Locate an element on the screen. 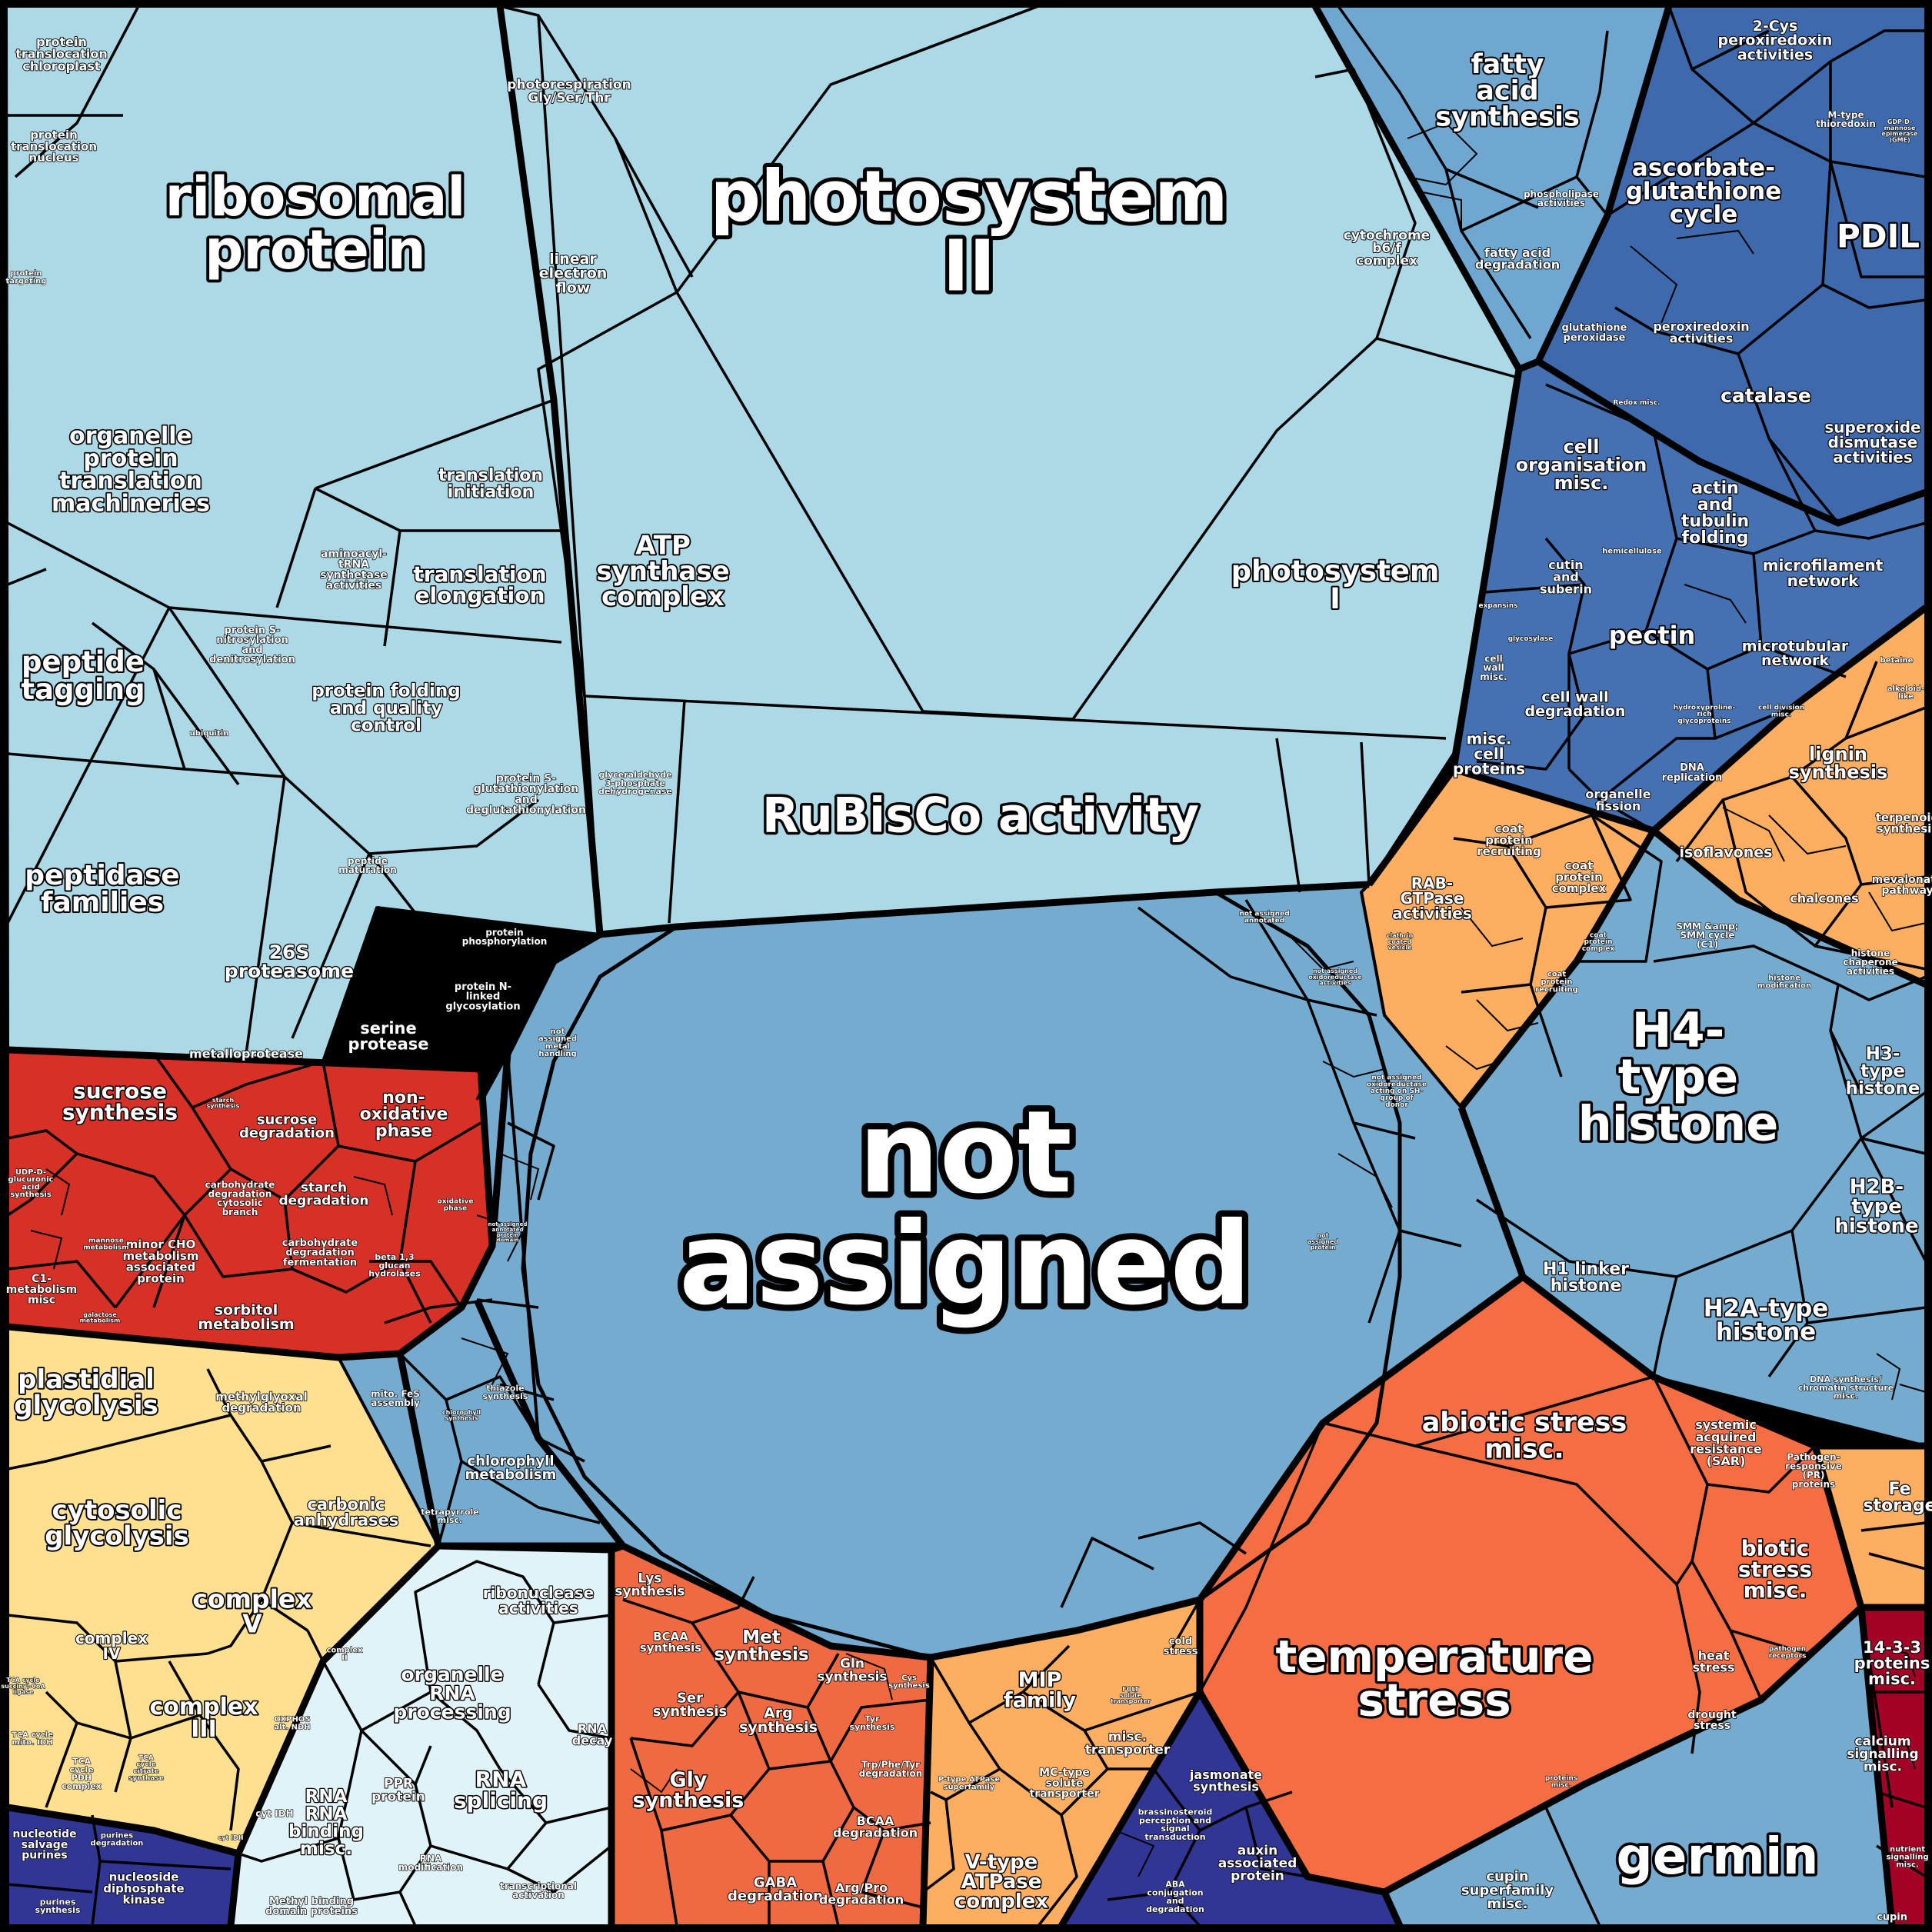 This screenshot has height=1932, width=1932. label-line: chalcones is located at coordinates (1824, 898).